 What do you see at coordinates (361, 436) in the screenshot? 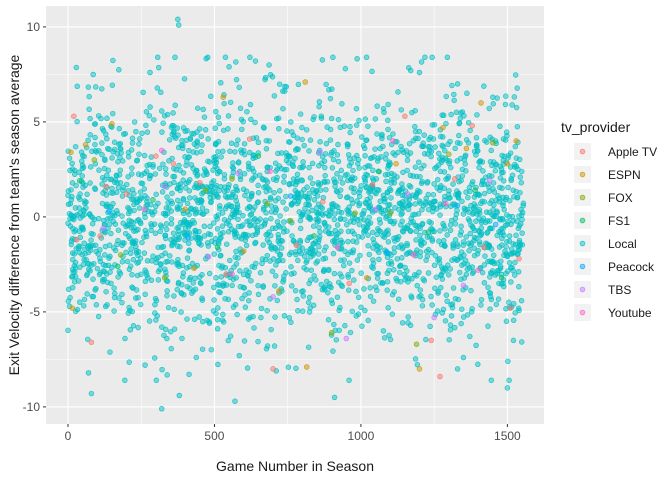
I see `x-tick-label: 1000` at bounding box center [361, 436].